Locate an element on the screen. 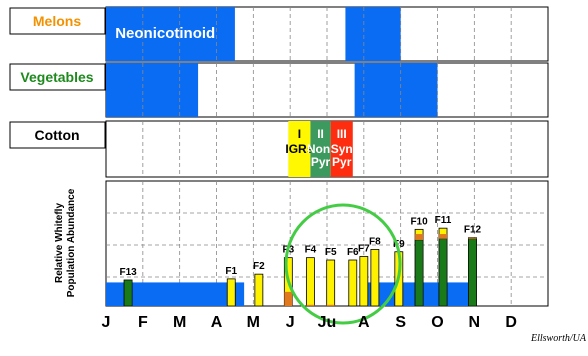  generation-F1: F1 is located at coordinates (231, 286).